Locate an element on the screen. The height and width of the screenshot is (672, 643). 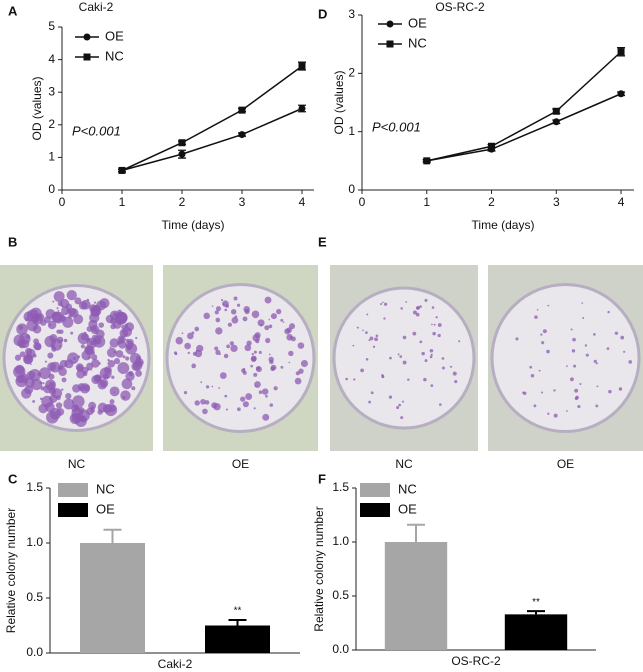
x-axis-label: Caki-2 is located at coordinates (175, 664).